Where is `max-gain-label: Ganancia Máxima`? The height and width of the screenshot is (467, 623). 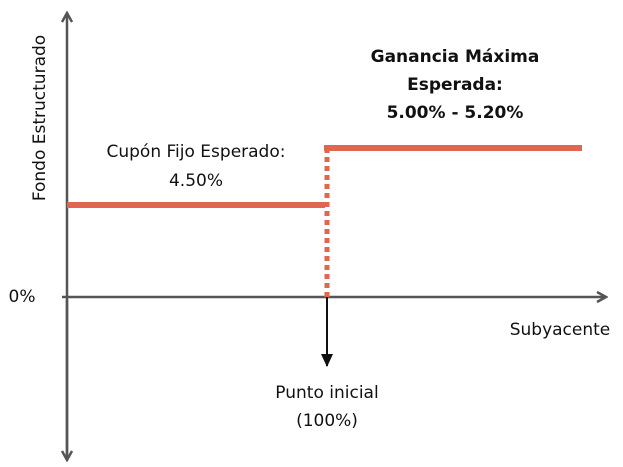
max-gain-label: Ganancia Máxima is located at coordinates (455, 57).